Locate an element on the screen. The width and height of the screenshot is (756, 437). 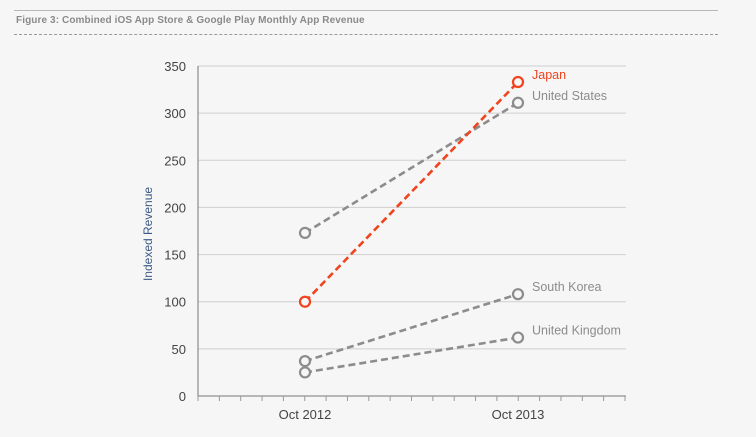
y-tick-label: 200 is located at coordinates (175, 207).